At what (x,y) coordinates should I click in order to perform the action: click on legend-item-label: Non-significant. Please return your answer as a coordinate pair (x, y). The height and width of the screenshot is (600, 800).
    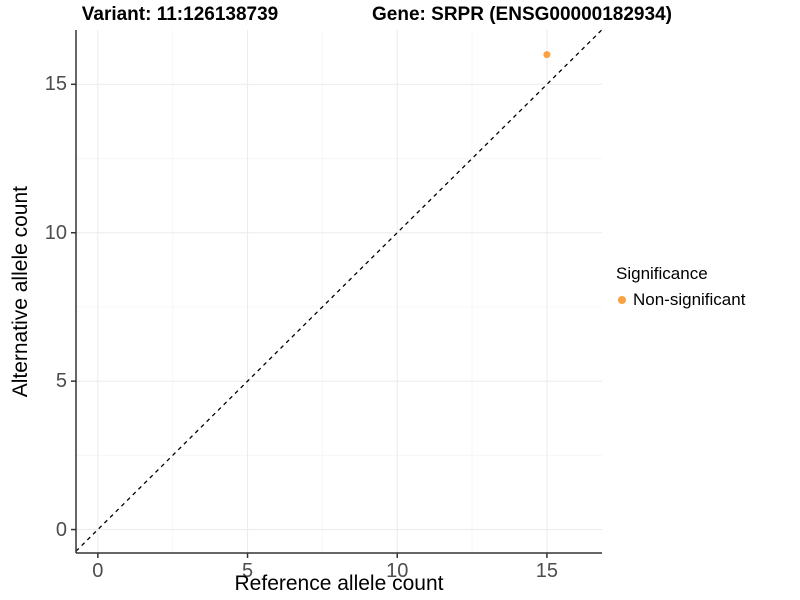
    Looking at the image, I should click on (689, 299).